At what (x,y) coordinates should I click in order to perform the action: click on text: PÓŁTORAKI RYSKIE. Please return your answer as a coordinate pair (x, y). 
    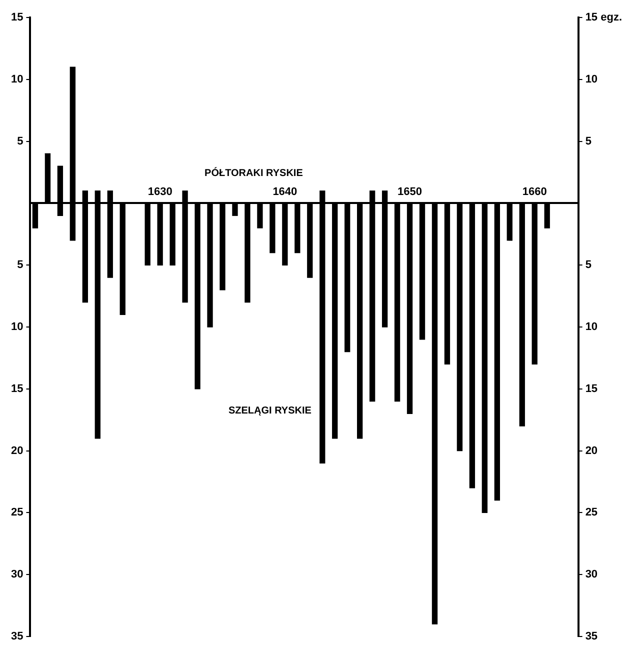
    Looking at the image, I should click on (254, 173).